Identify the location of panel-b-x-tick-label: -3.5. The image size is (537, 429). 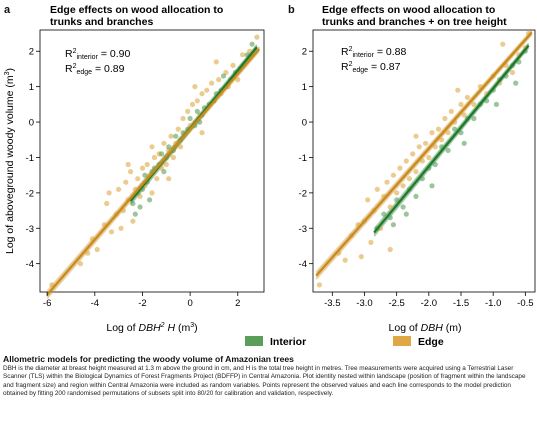
(332, 303).